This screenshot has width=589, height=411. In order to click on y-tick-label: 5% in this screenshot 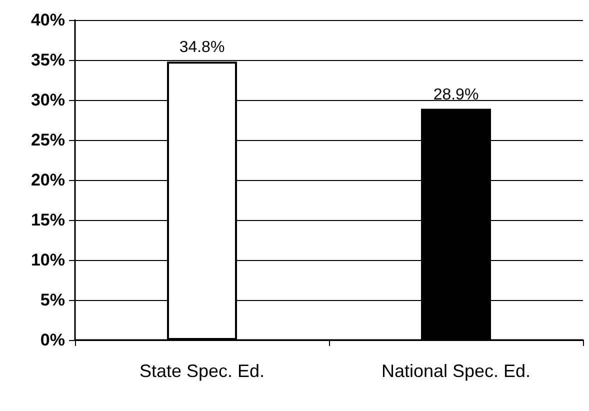, I will do `click(52, 300)`.